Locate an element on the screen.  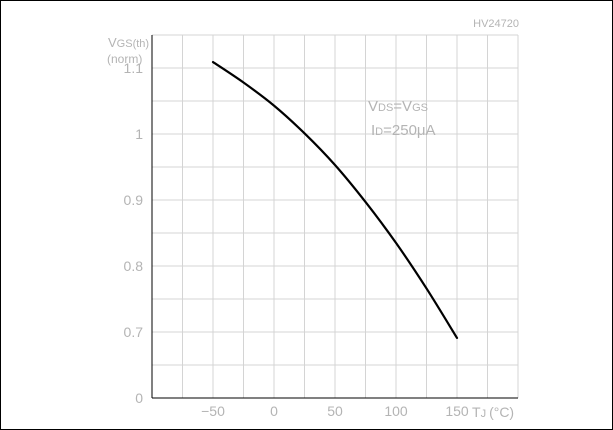
annotation-line2: ID=250μA is located at coordinates (403, 130).